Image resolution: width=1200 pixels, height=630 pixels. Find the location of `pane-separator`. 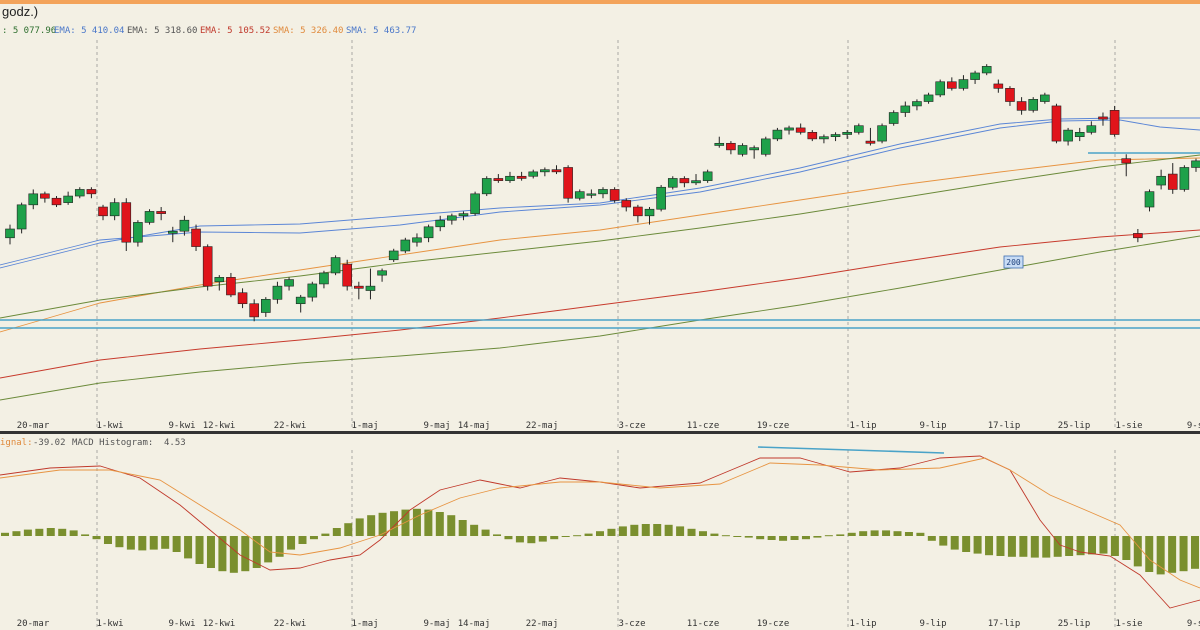

pane-separator is located at coordinates (600, 432).